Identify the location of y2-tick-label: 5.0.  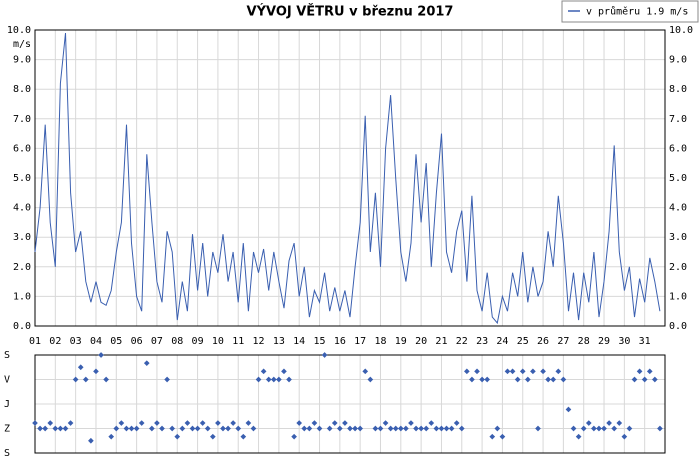
(678, 178).